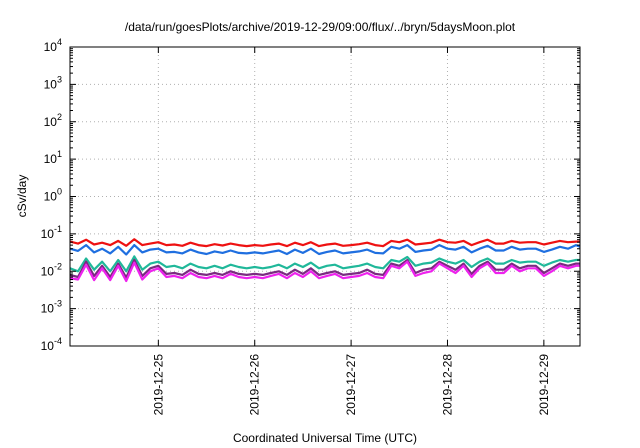 The height and width of the screenshot is (448, 640). I want to click on x-axis-title: Coordinated Universal Time (UTC), so click(325, 438).